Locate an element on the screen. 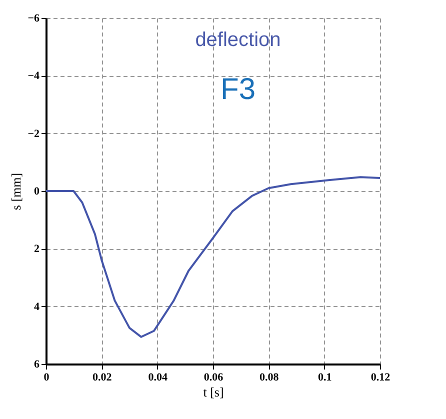 The image size is (446, 419). y-tick-label: −6 is located at coordinates (34, 18).